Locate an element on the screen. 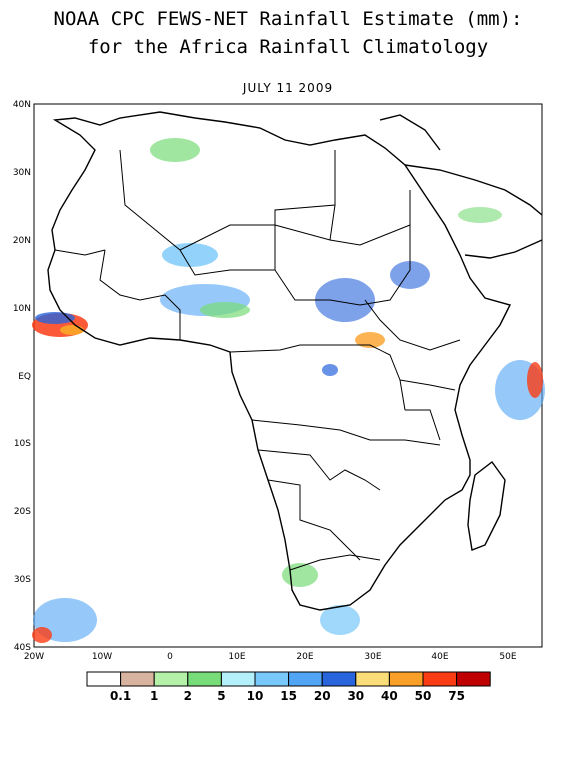 This screenshot has height=768, width=576. legend-label: 50 is located at coordinates (423, 696).